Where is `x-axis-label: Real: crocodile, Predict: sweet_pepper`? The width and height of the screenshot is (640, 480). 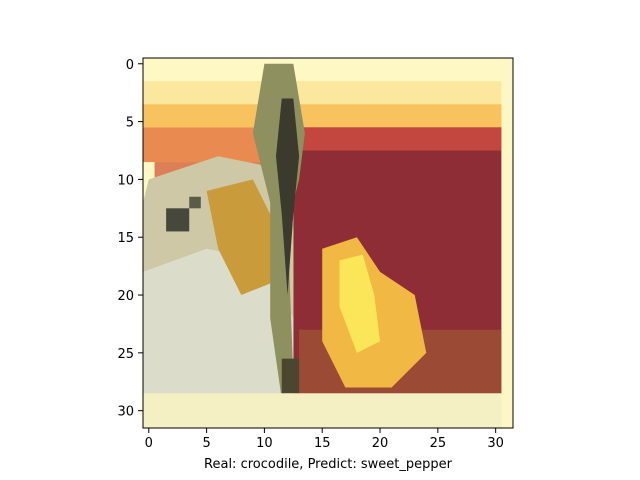
x-axis-label: Real: crocodile, Predict: sweet_pepper is located at coordinates (328, 464).